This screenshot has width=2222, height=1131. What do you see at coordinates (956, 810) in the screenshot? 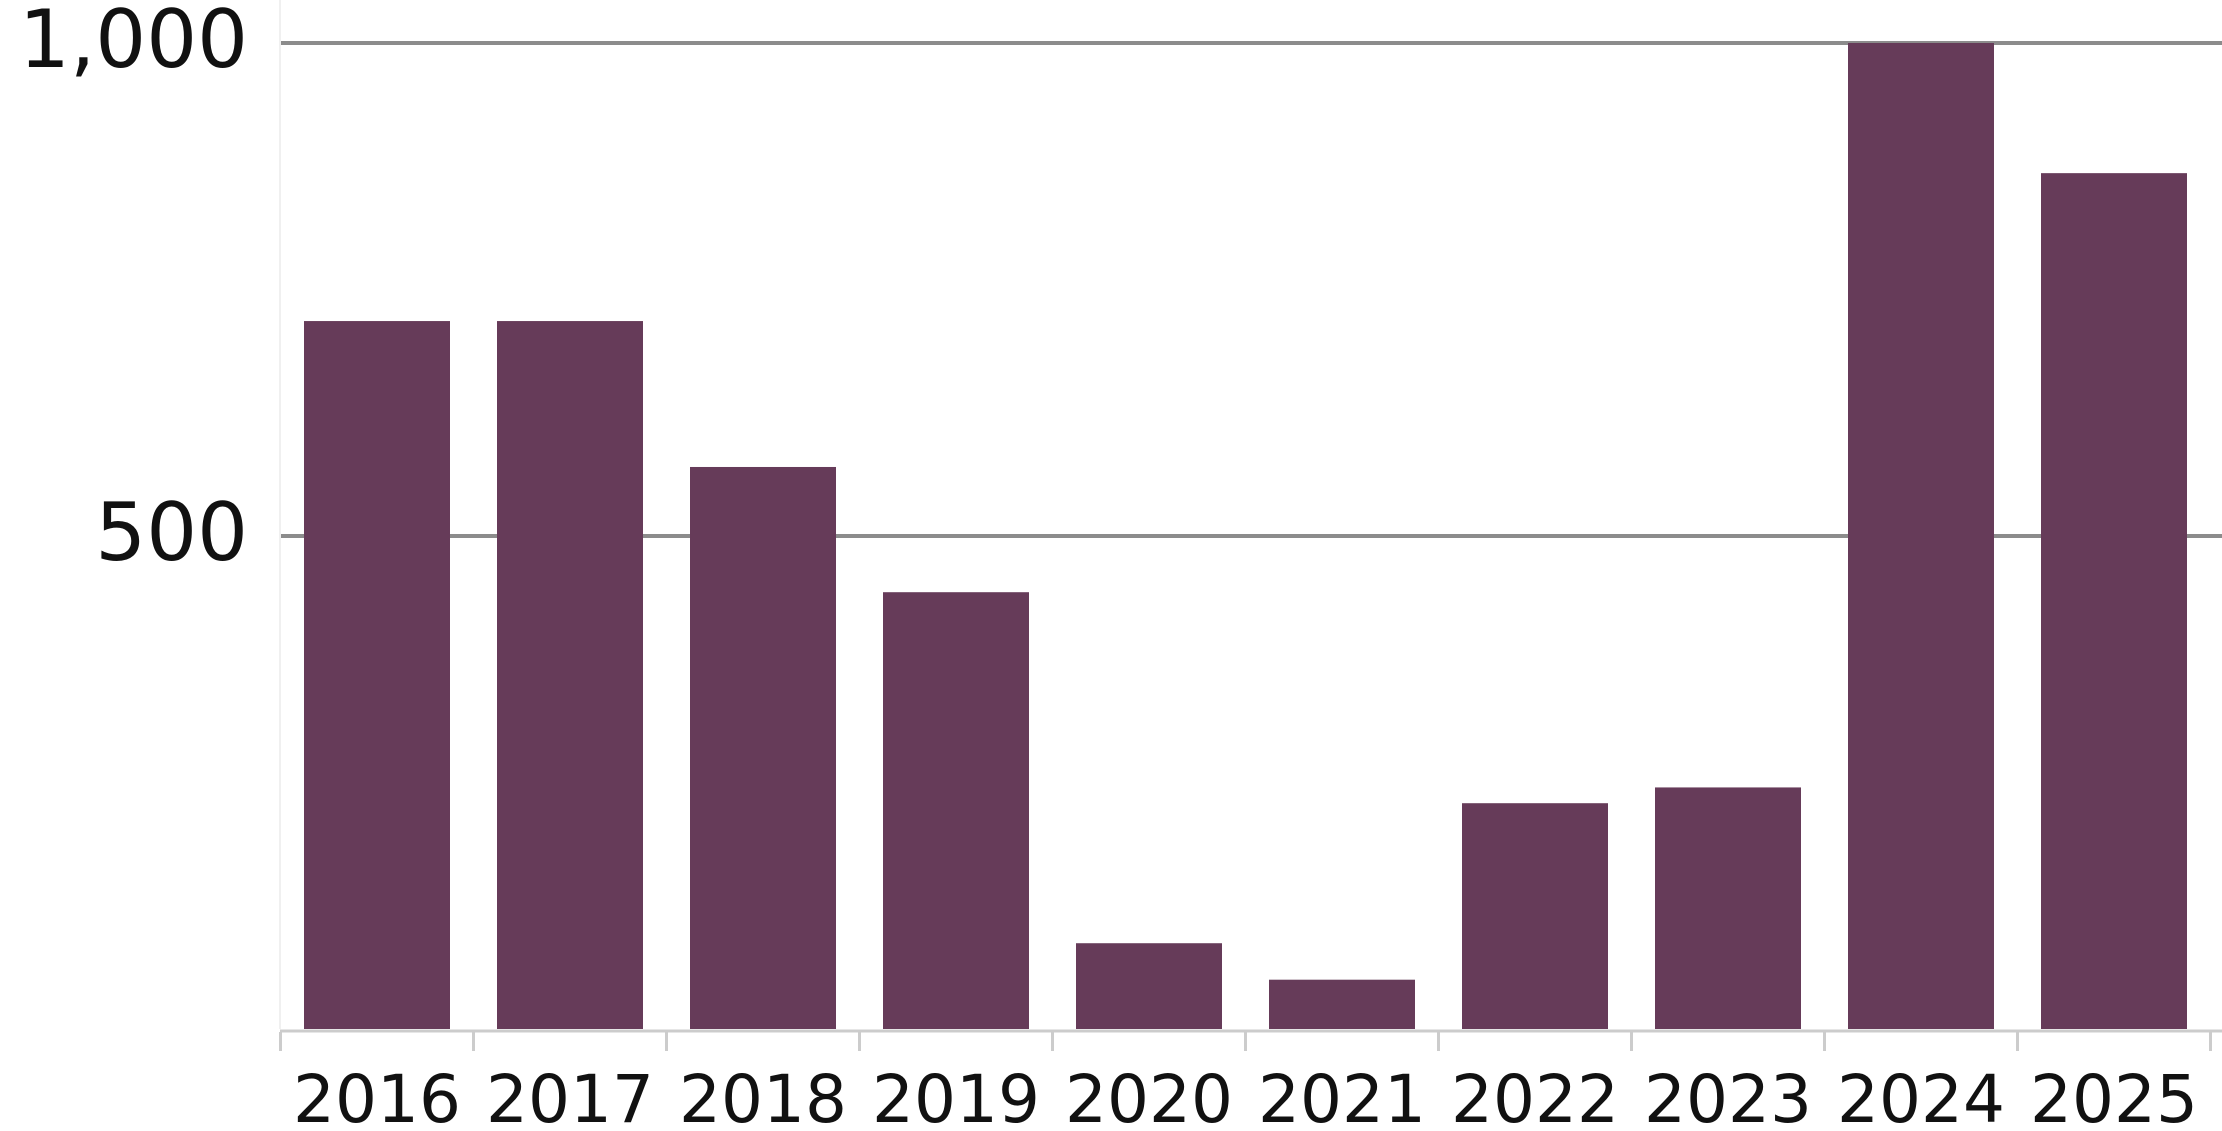
I see `bar-2019` at bounding box center [956, 810].